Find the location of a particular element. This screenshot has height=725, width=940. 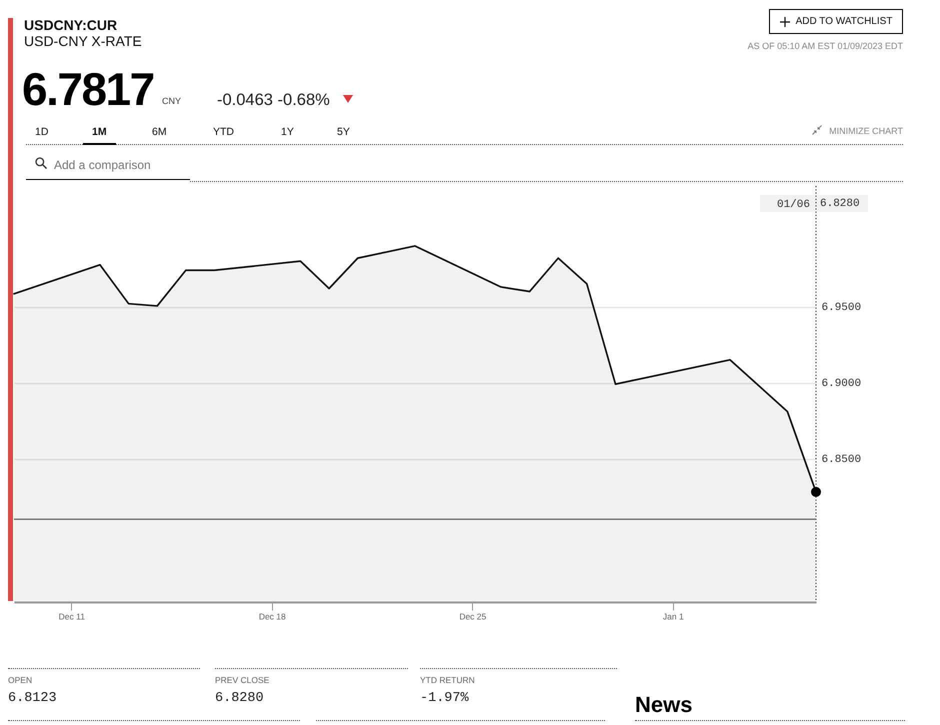

watchlist-button: ADD TO WATCHLIST is located at coordinates (836, 21).